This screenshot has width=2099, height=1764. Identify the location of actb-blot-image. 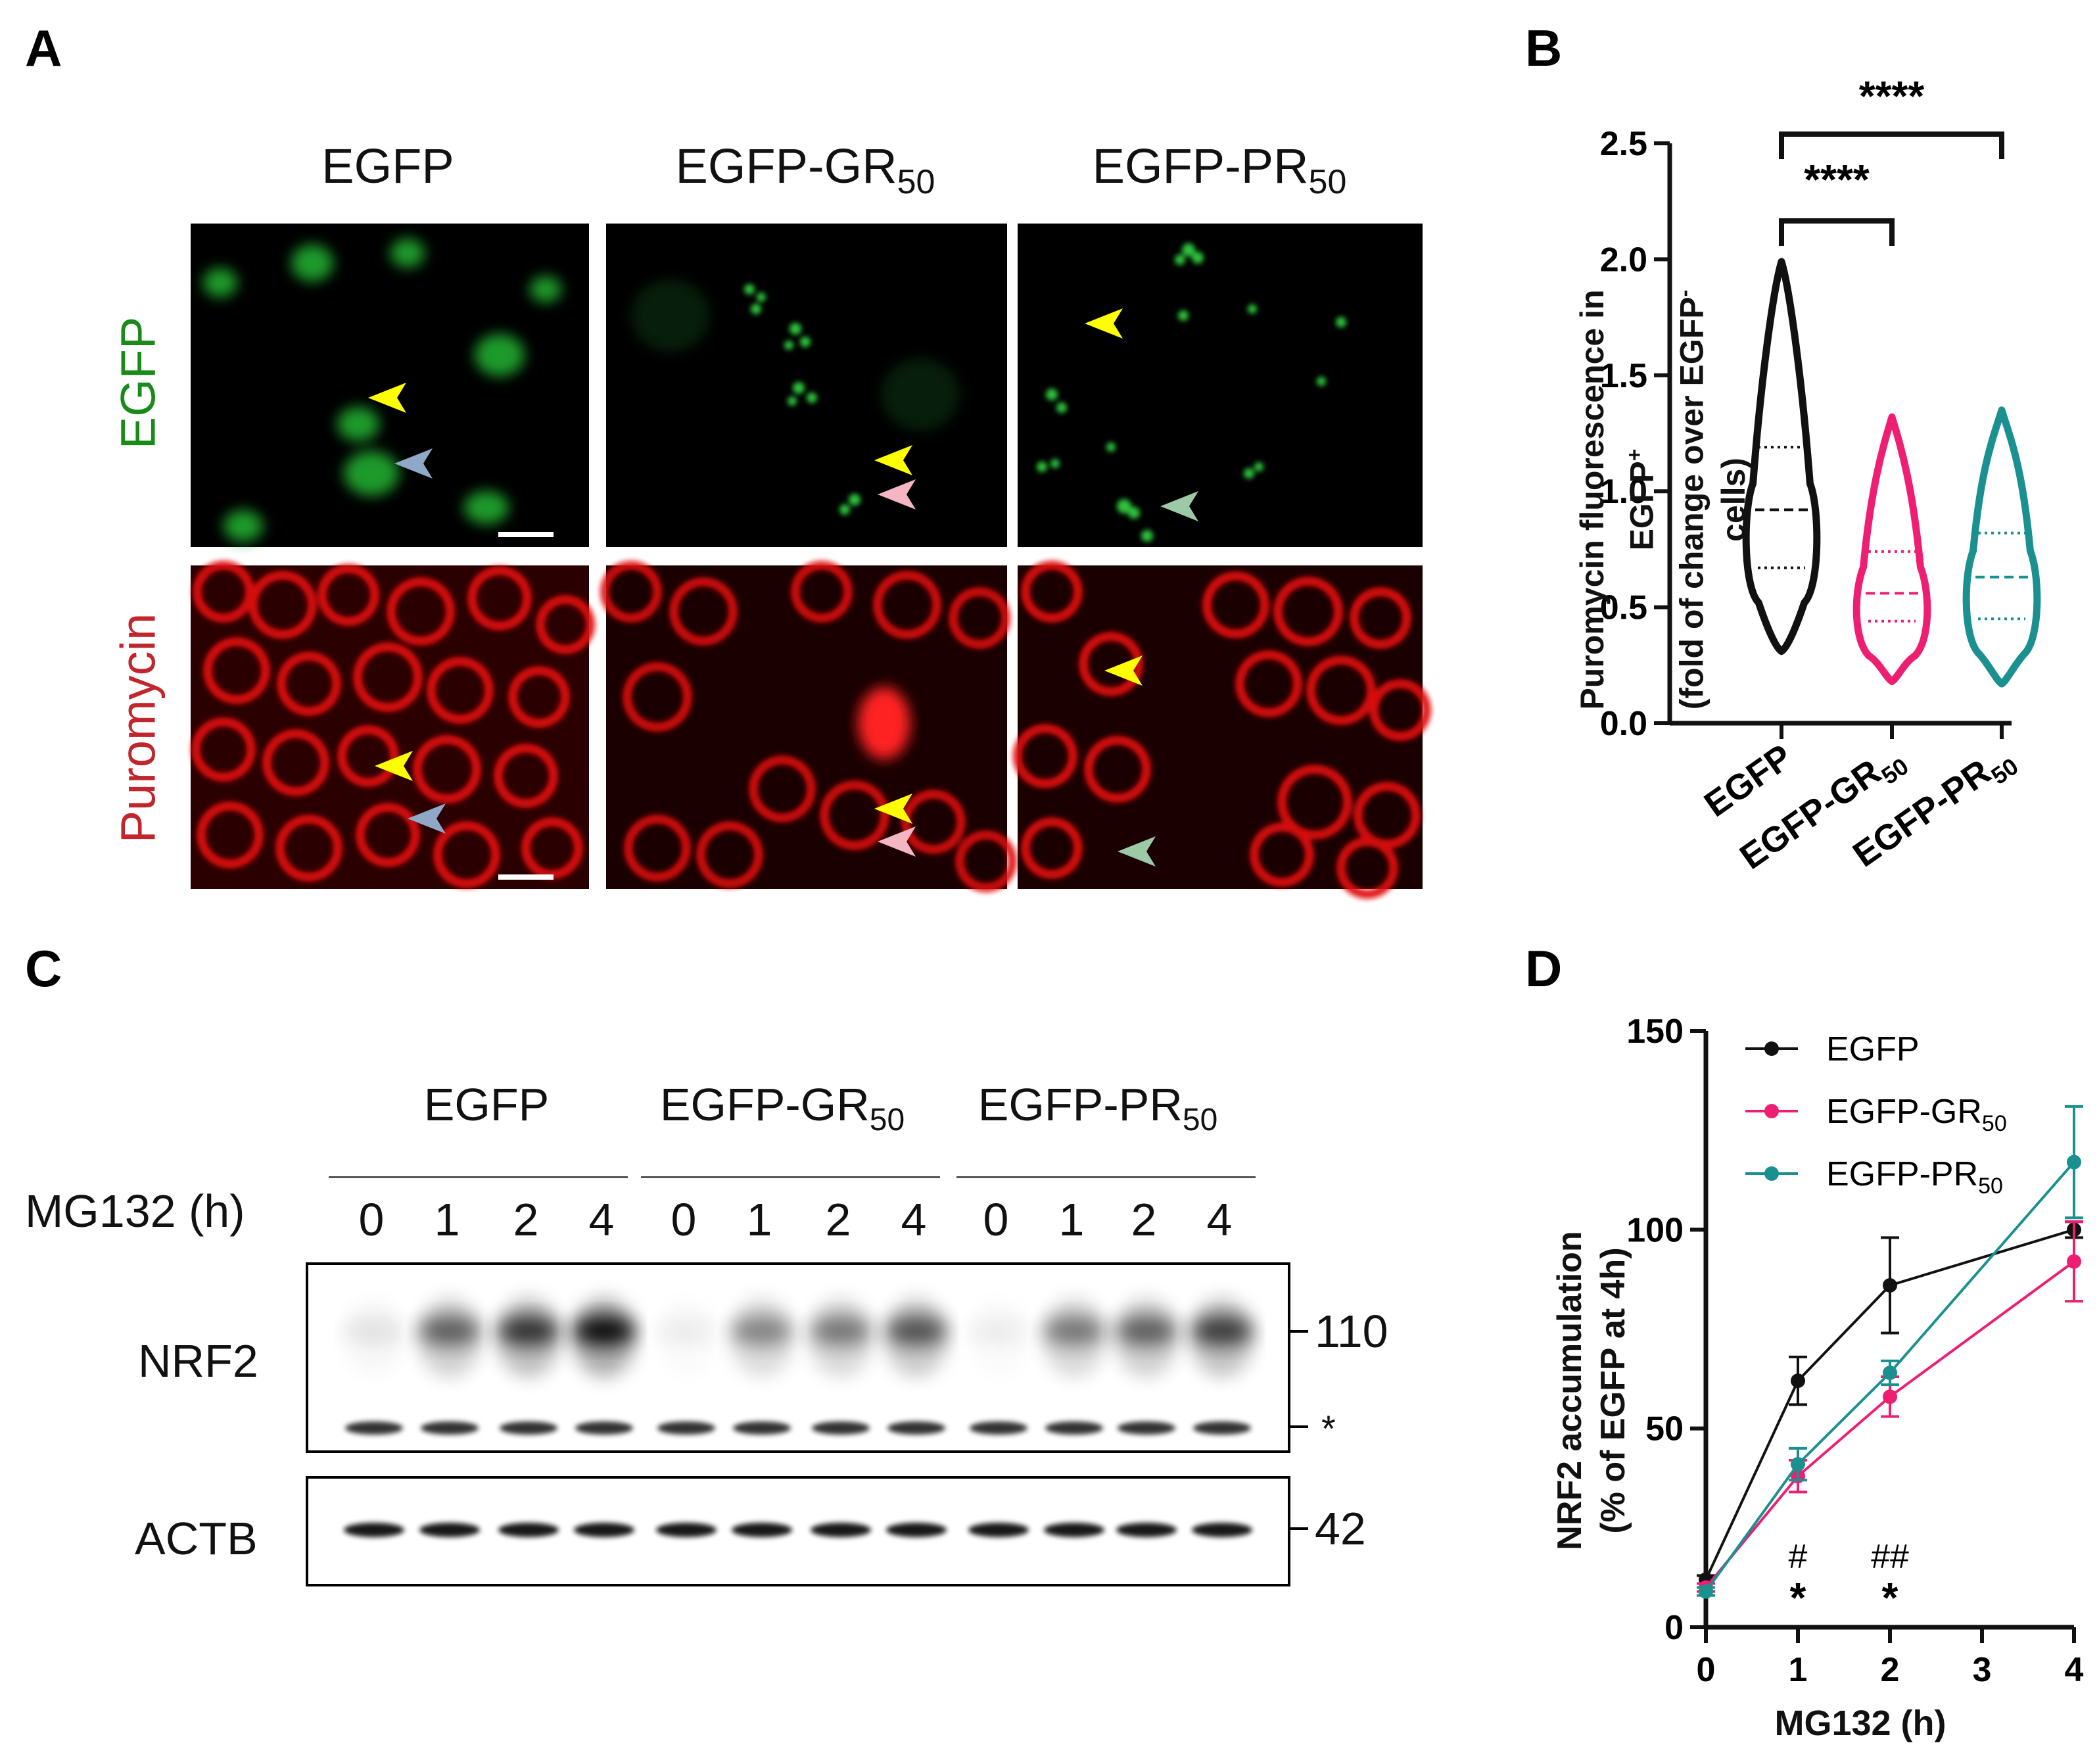
(798, 1531).